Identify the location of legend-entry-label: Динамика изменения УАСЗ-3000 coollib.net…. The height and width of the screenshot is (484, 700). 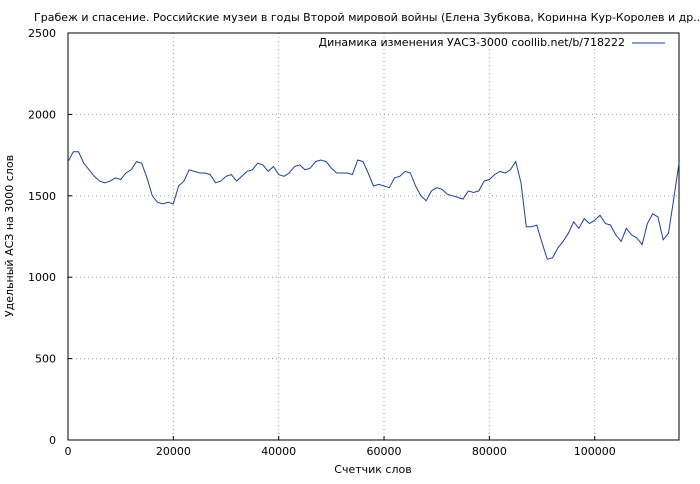
(472, 42).